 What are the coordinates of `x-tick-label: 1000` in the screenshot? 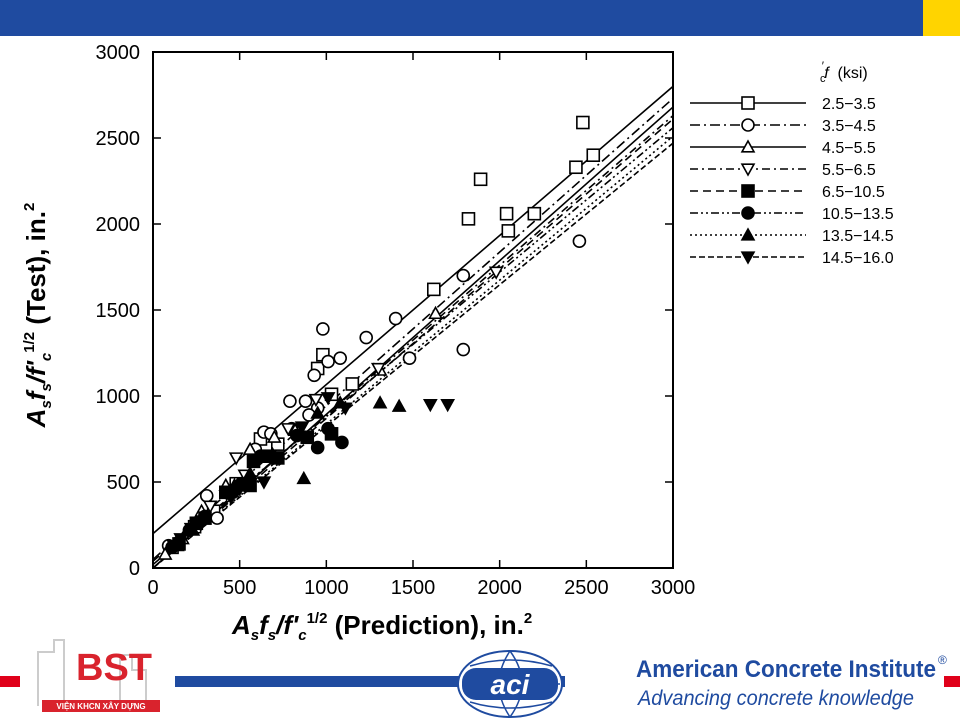 It's located at (326, 588).